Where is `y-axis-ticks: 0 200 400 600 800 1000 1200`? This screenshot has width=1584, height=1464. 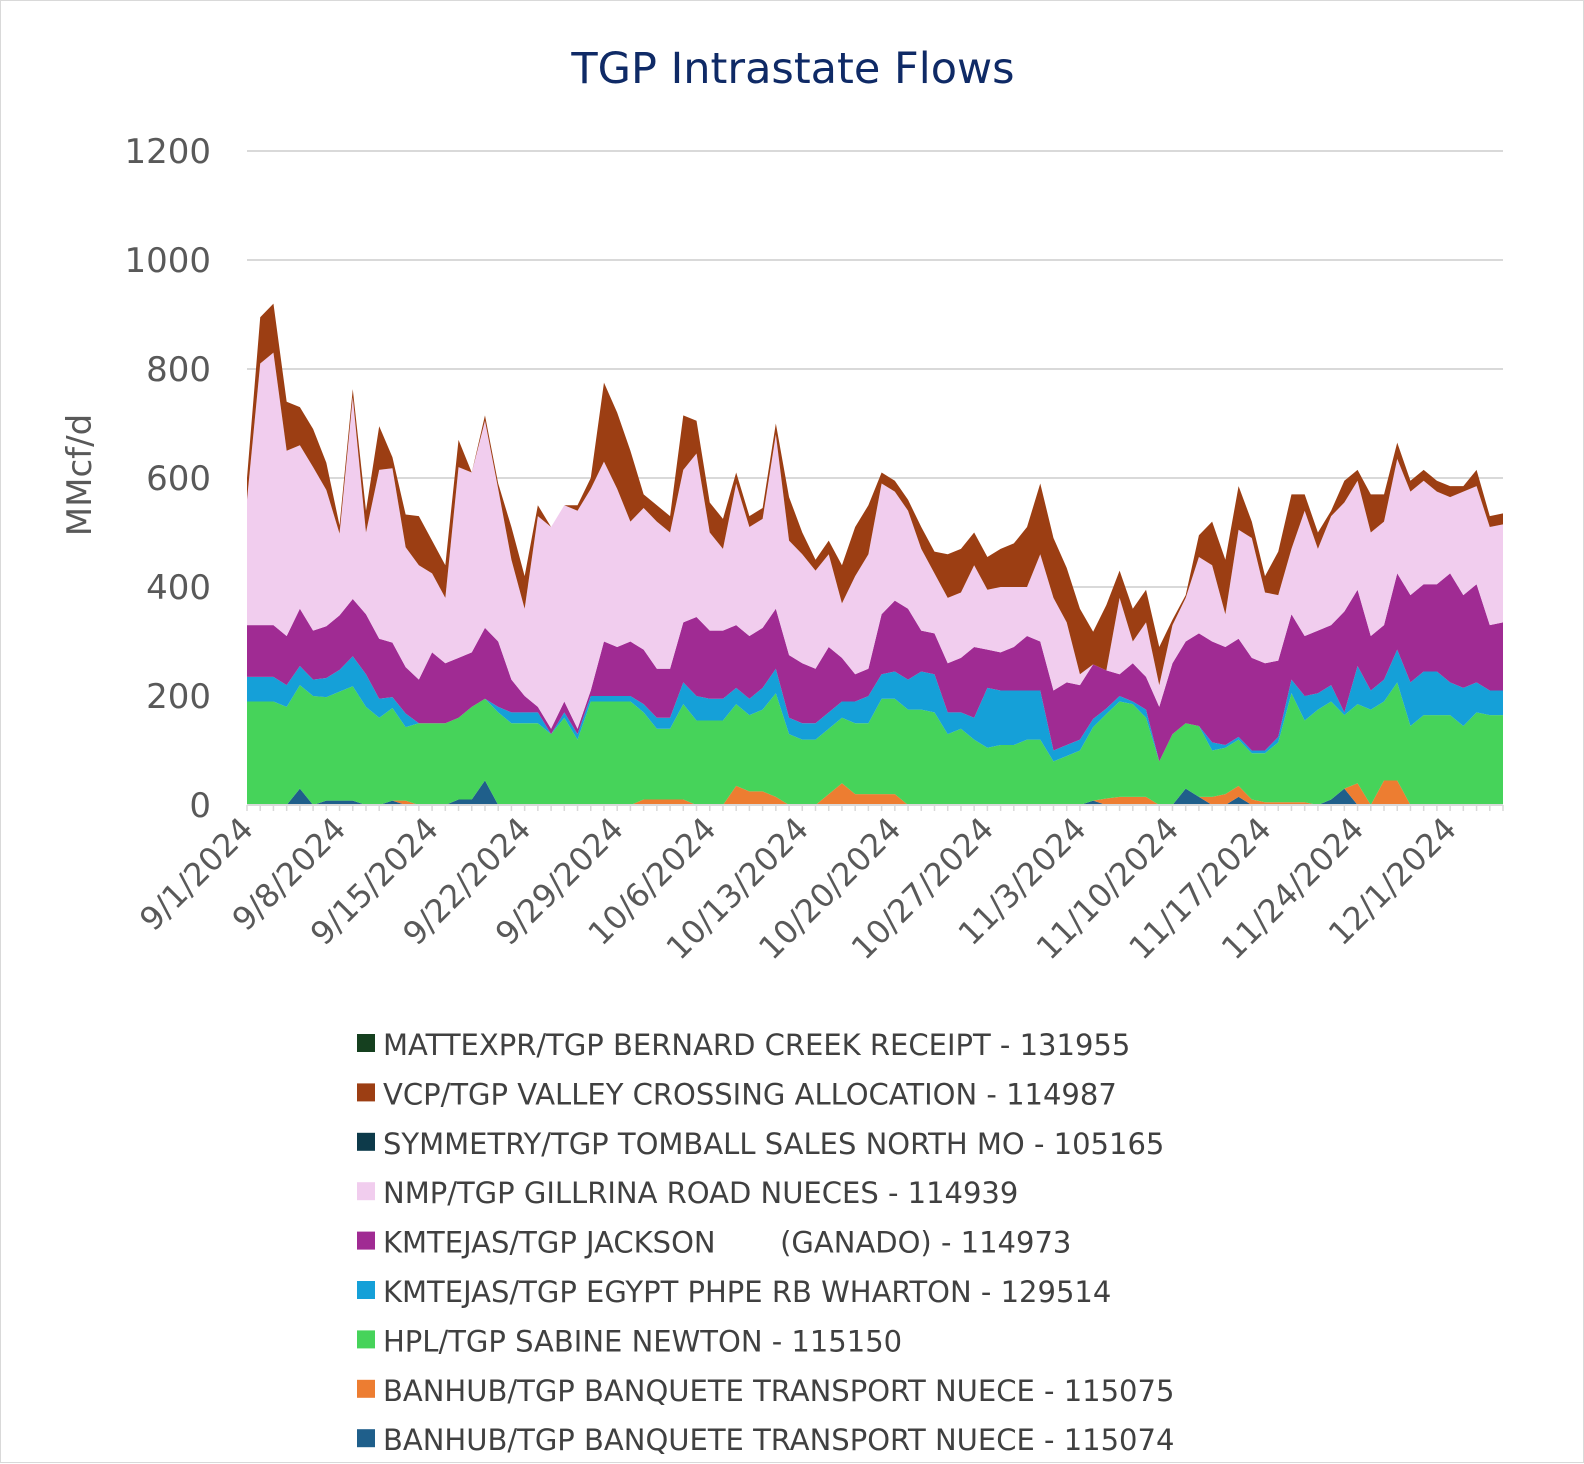 y-axis-ticks: 0 200 400 600 800 1000 1200 is located at coordinates (167, 479).